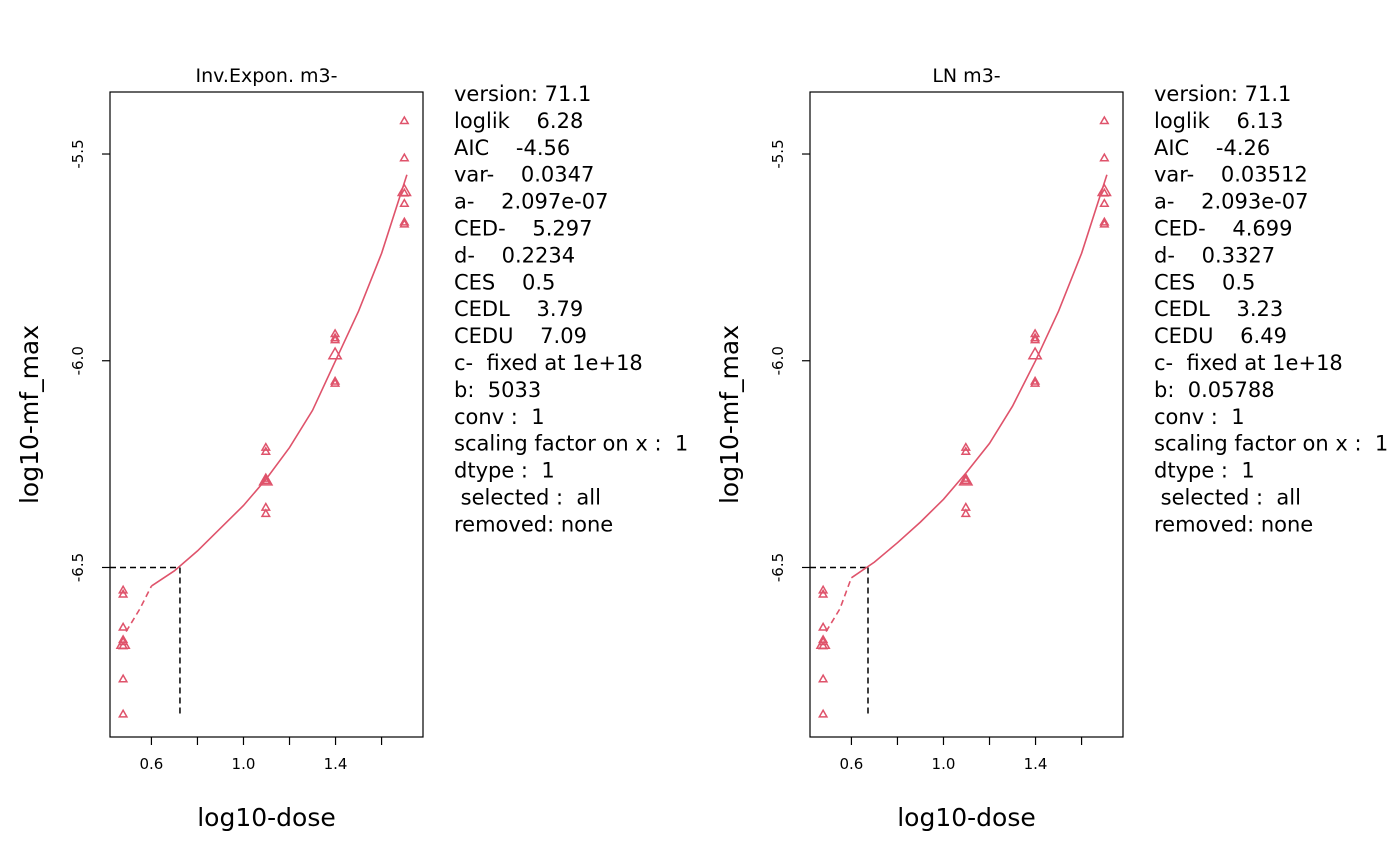 The image size is (1400, 865). What do you see at coordinates (966, 76) in the screenshot?
I see `chart-title: LN m3-` at bounding box center [966, 76].